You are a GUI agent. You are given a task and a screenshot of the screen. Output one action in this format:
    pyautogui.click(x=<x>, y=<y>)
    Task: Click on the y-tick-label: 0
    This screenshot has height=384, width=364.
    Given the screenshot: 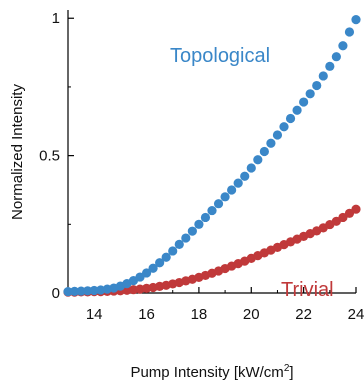 What is the action you would take?
    pyautogui.click(x=56, y=293)
    